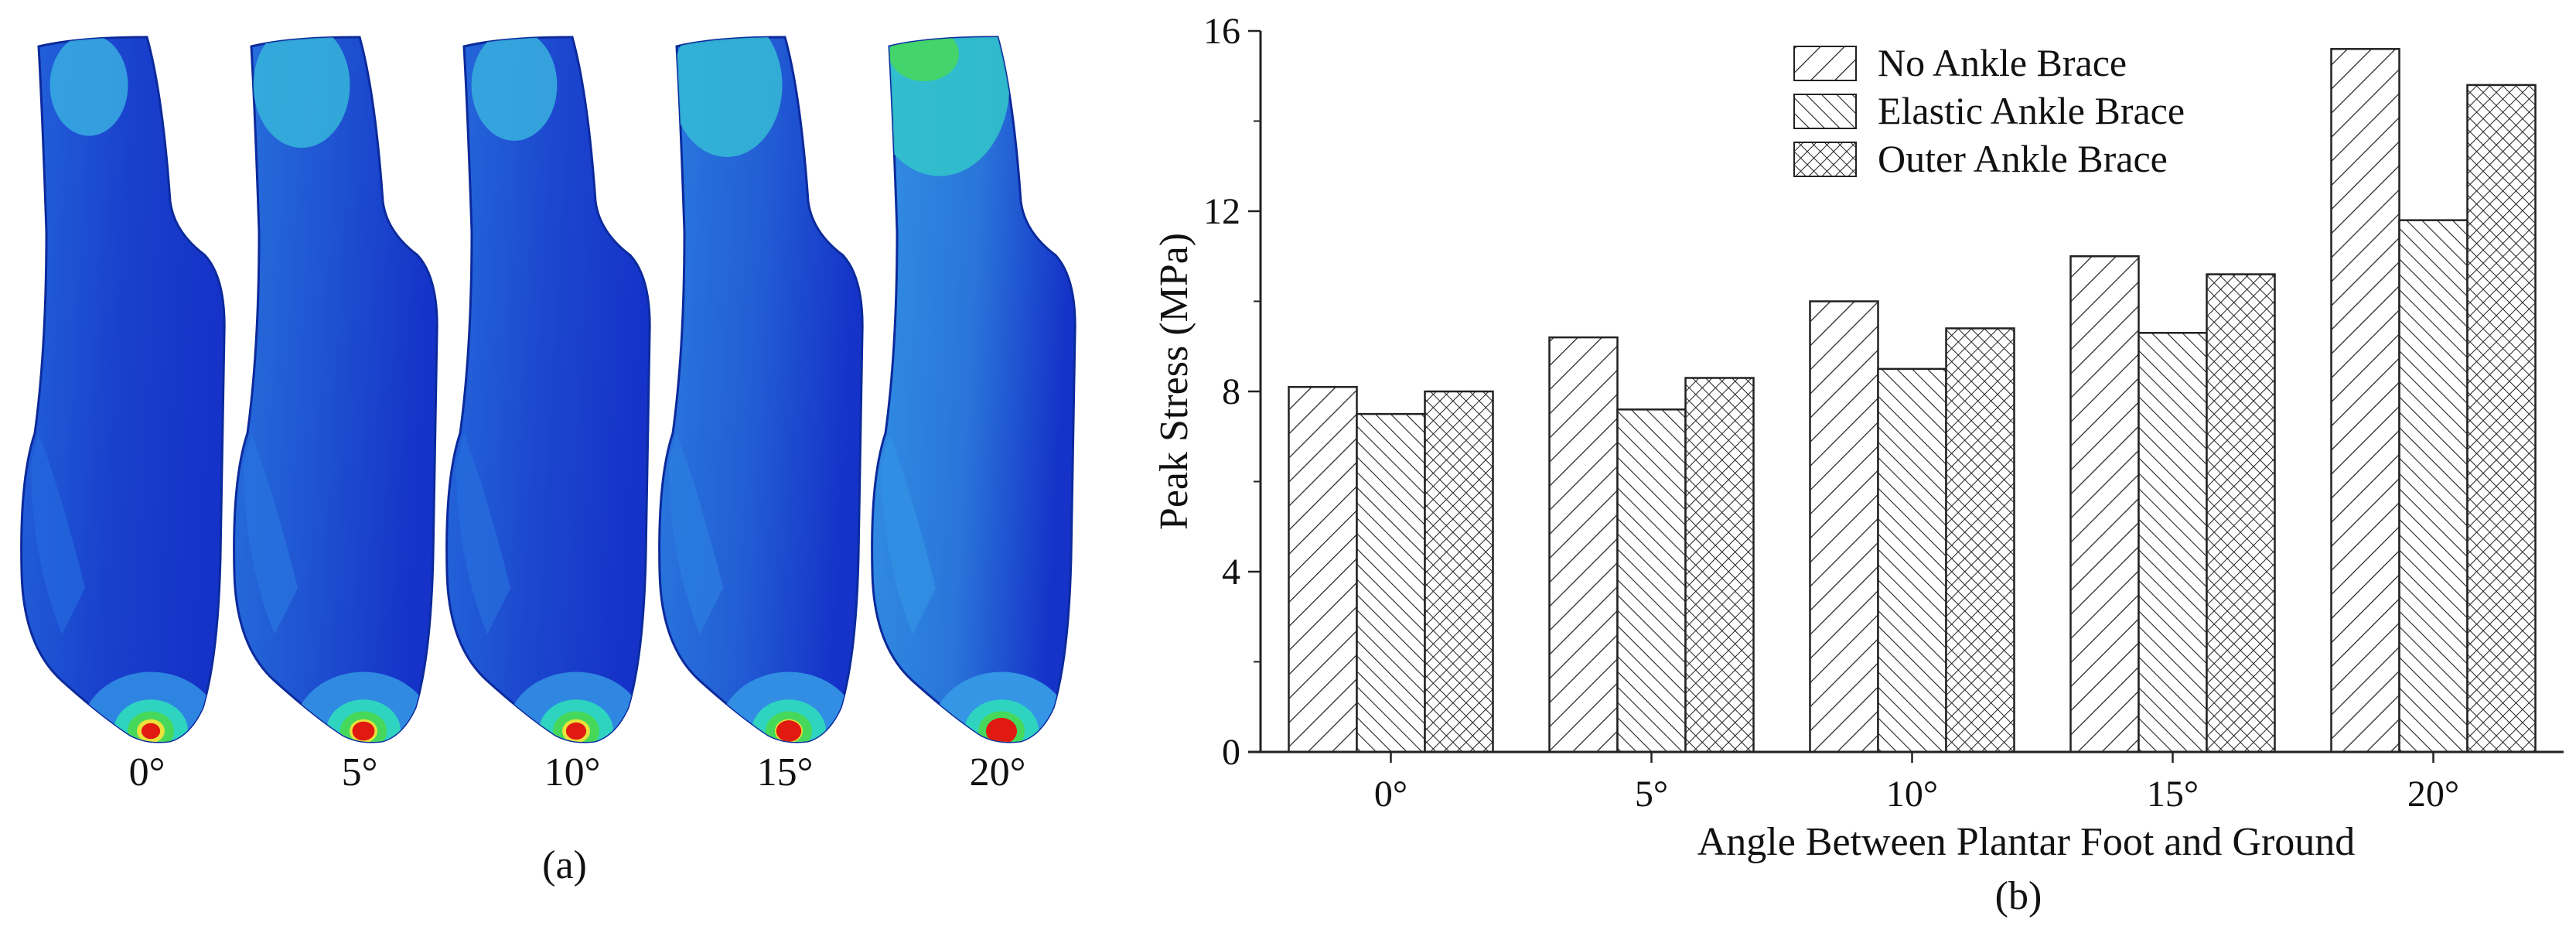  What do you see at coordinates (1231, 752) in the screenshot?
I see `y-tick-label: 0` at bounding box center [1231, 752].